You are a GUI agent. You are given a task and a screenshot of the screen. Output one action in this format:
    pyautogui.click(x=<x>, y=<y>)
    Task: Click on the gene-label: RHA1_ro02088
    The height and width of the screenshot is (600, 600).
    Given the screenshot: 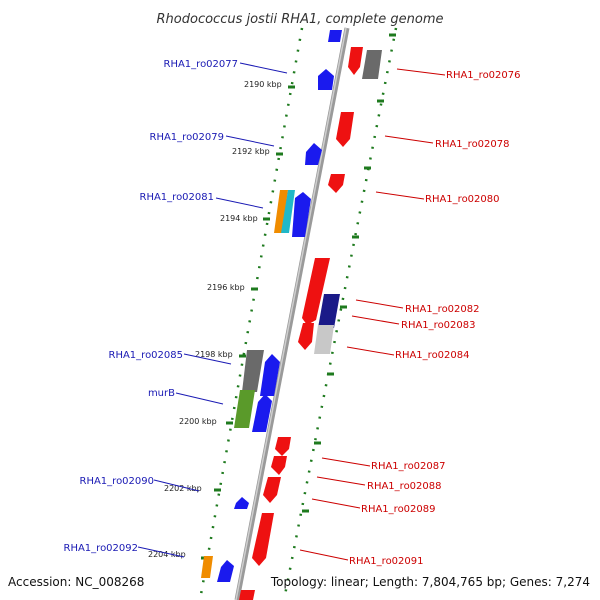 What is the action you would take?
    pyautogui.click(x=404, y=486)
    